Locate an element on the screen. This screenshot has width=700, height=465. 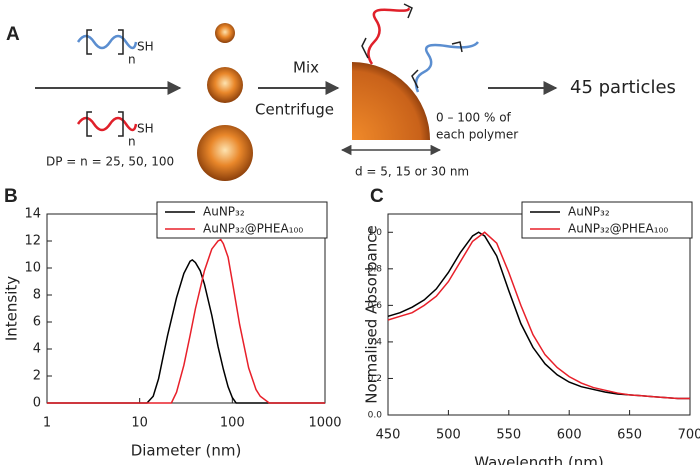
x-tick-label: 650 is located at coordinates (629, 435).